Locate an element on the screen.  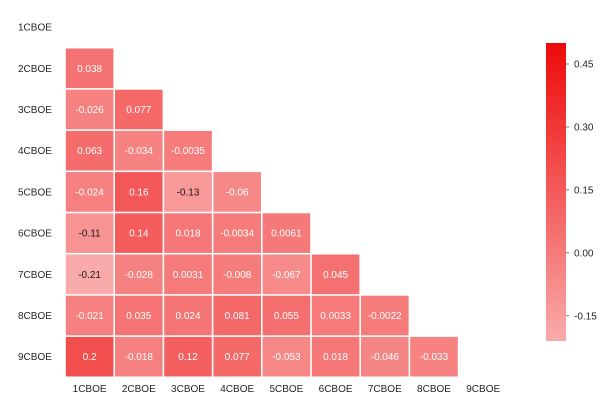
heatmap-cell-label: -0.06 is located at coordinates (237, 192).